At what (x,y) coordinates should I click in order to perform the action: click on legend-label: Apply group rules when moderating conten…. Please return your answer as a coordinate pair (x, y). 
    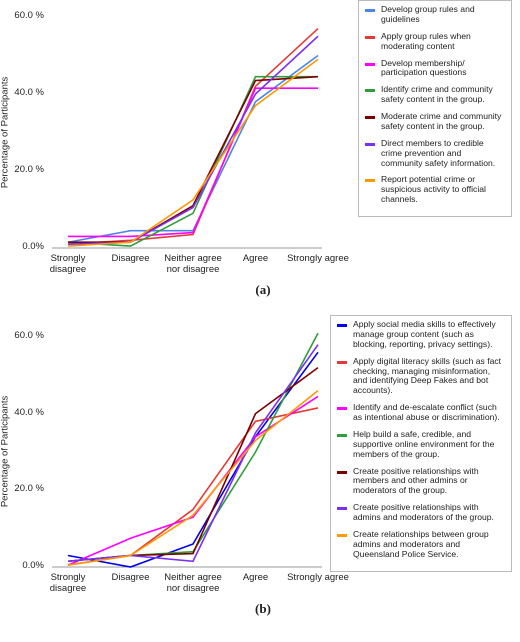
    Looking at the image, I should click on (426, 40).